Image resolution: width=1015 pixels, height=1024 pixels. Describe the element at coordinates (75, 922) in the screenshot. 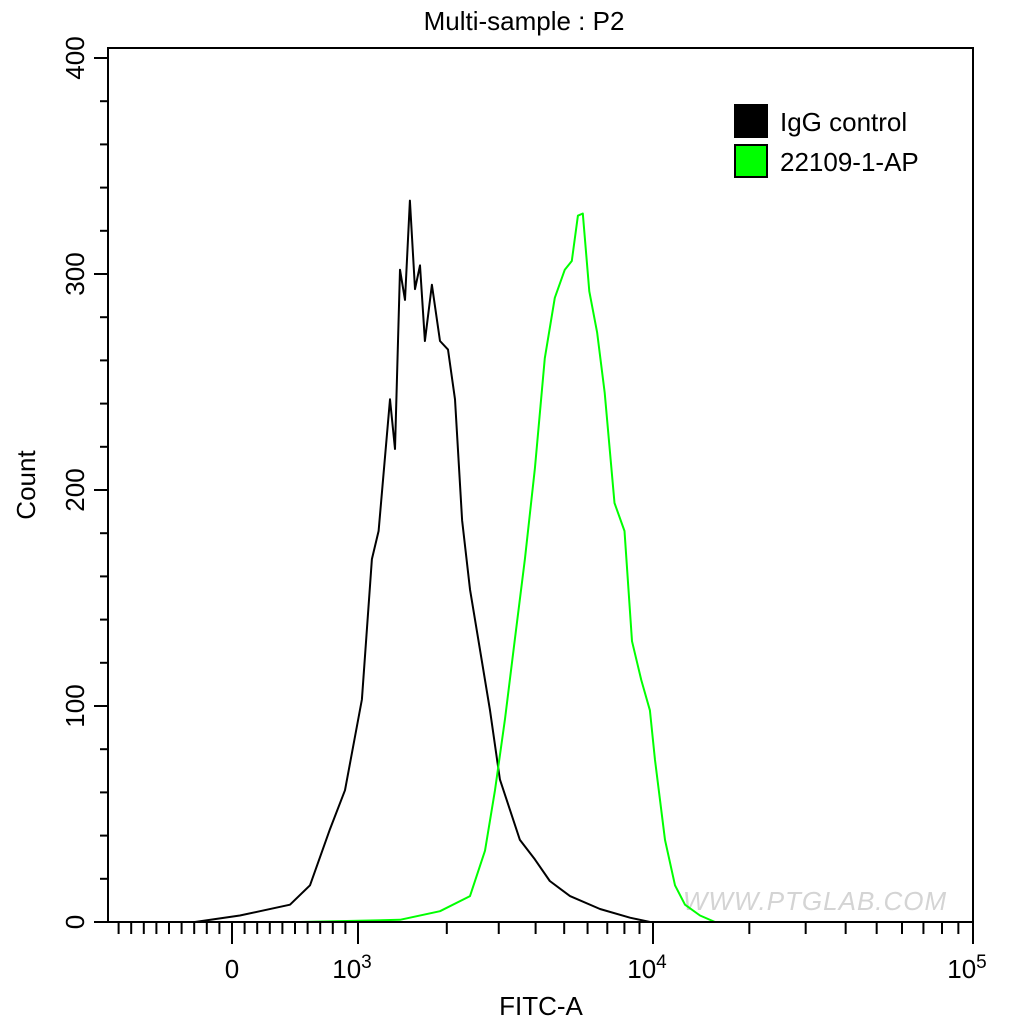

I see `y-tick-label-0: 0` at that location.